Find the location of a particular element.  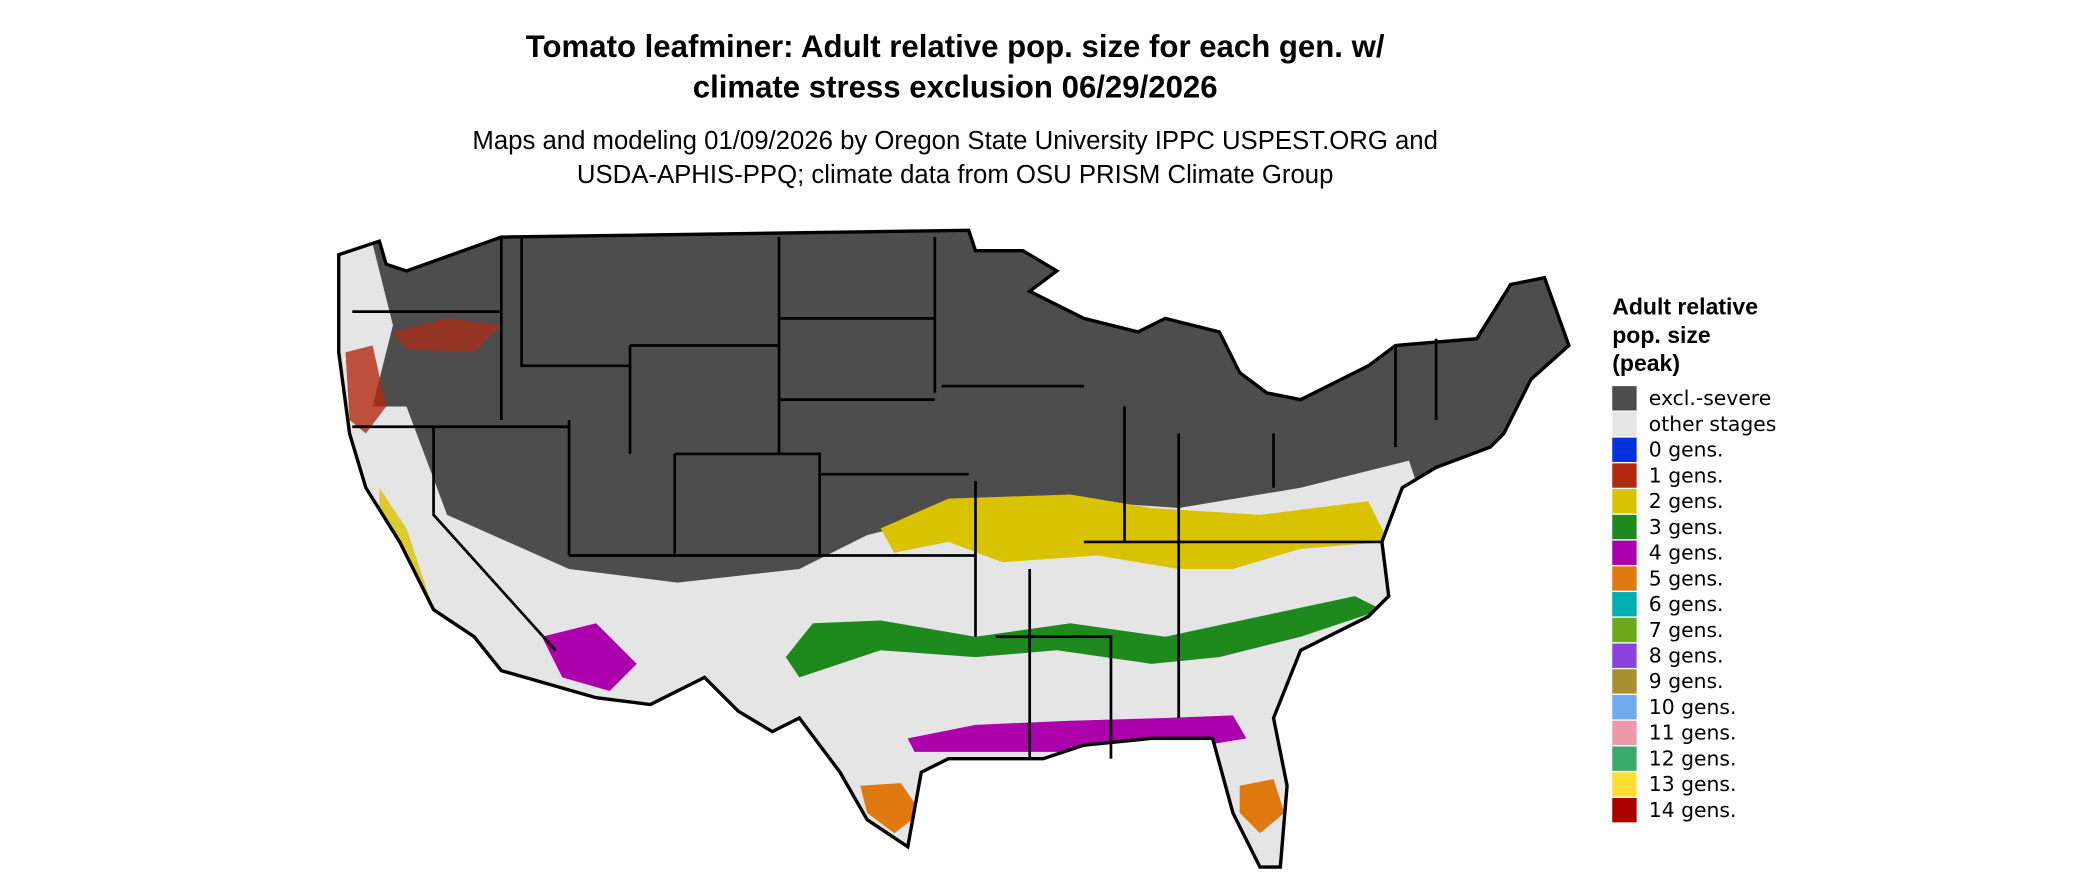

legend-label: excl.-severe is located at coordinates (1710, 398).